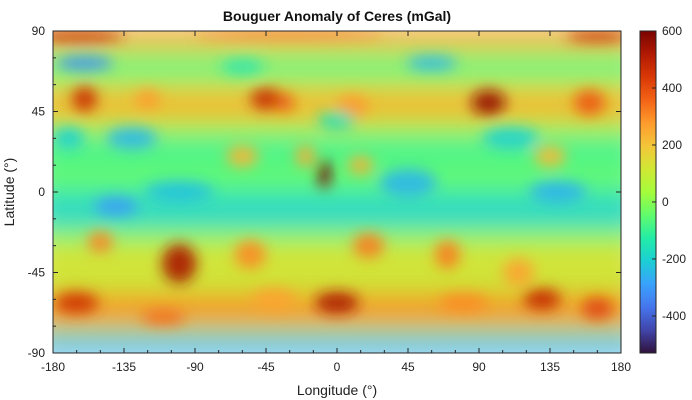 The image size is (692, 400). I want to click on x-tick-label: -135, so click(124, 367).